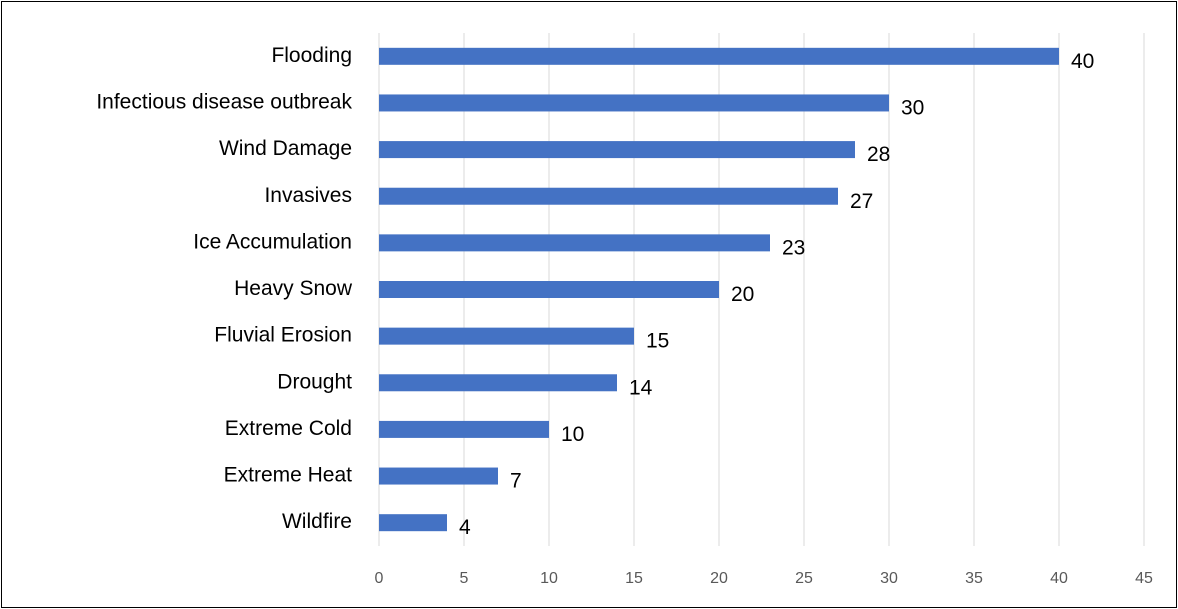 Image resolution: width=1178 pixels, height=609 pixels. Describe the element at coordinates (465, 527) in the screenshot. I see `data-label: 4` at that location.